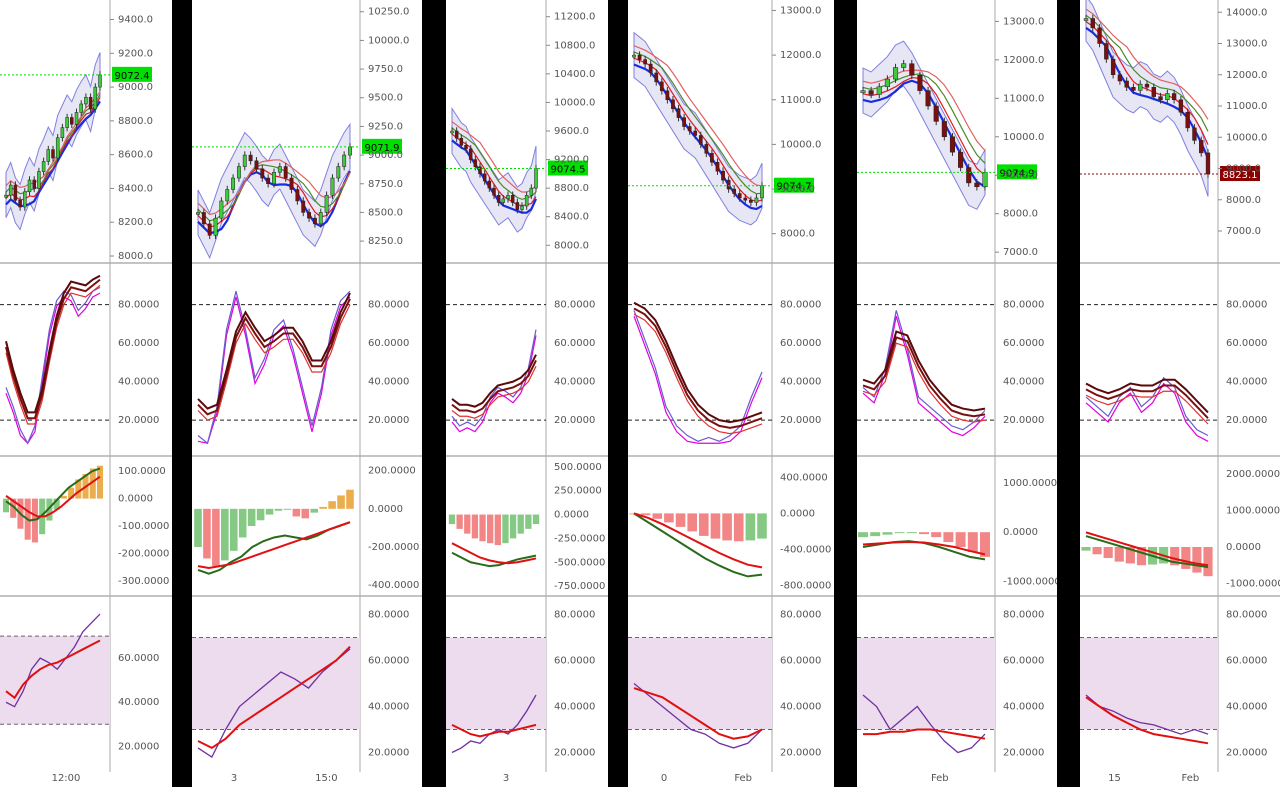 The image size is (1280, 787). What do you see at coordinates (797, 513) in the screenshot?
I see `macd-tick-label: 0.0000` at bounding box center [797, 513].